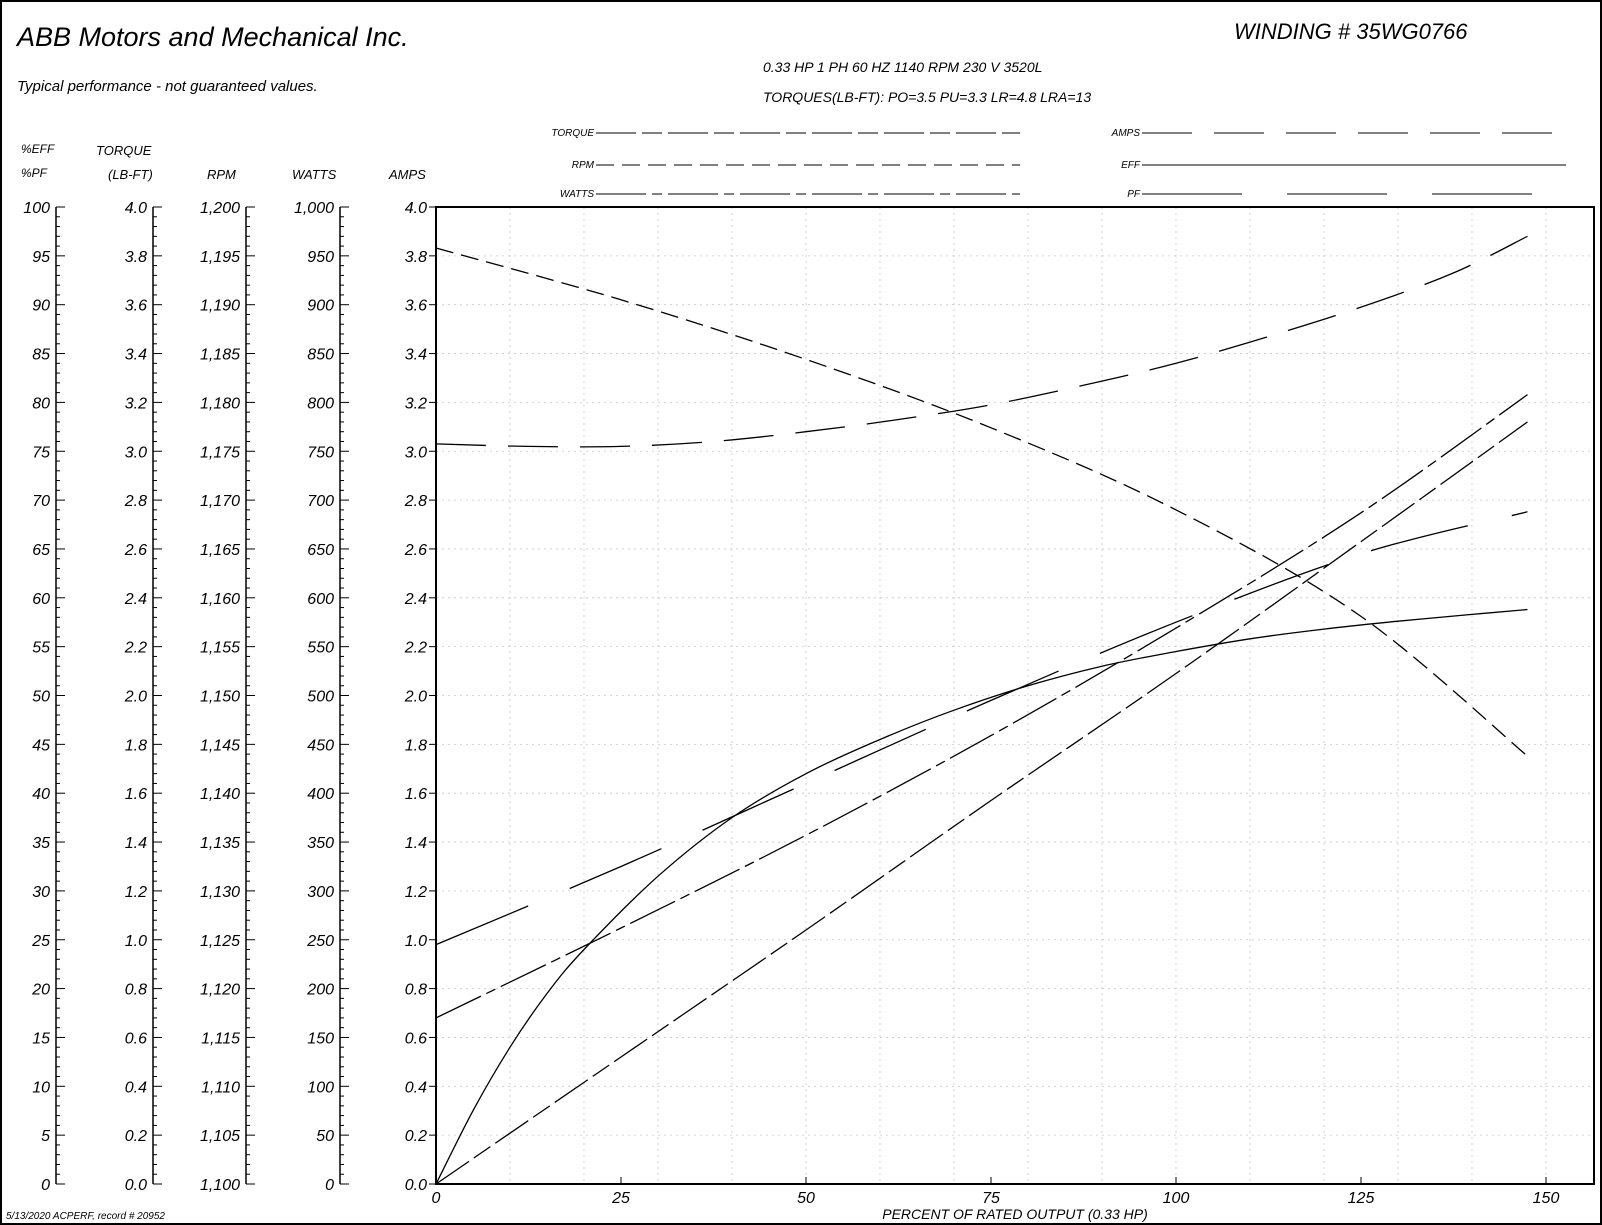 The image size is (1602, 1225). What do you see at coordinates (320, 892) in the screenshot?
I see `watts-axis-label: 300` at bounding box center [320, 892].